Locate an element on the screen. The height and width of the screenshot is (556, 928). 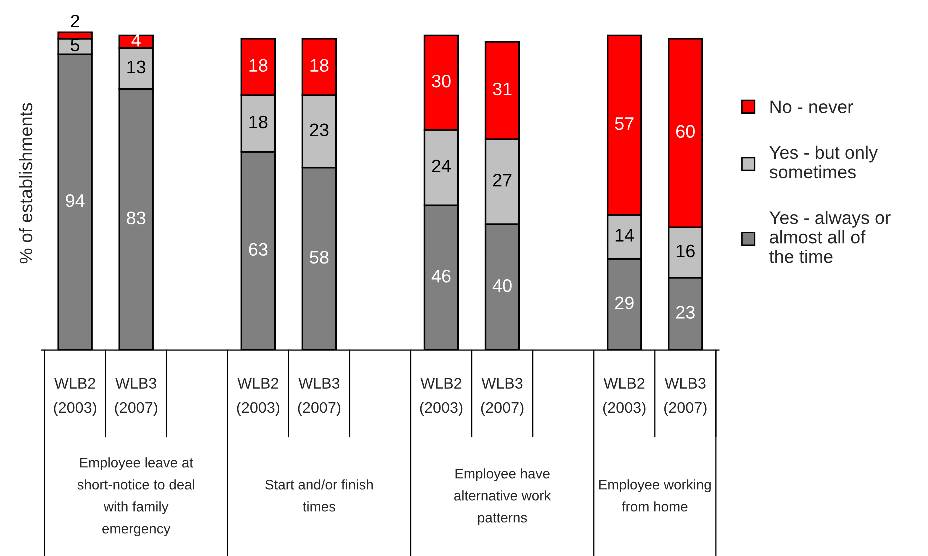
data-label: 40 is located at coordinates (502, 285).